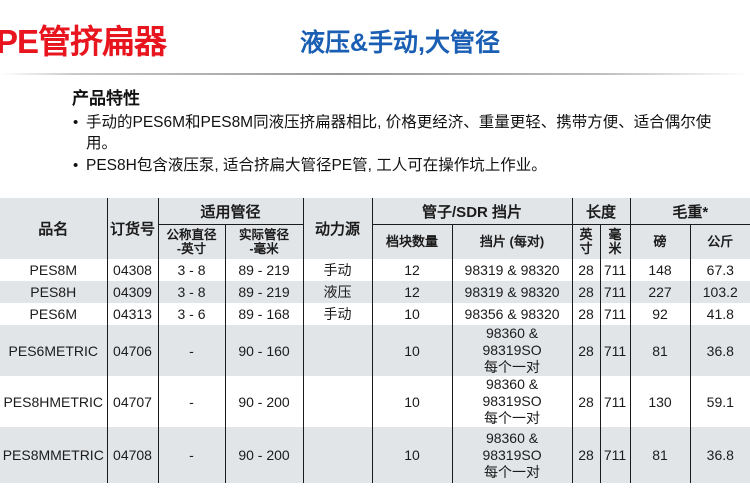 The height and width of the screenshot is (498, 750). I want to click on cell-name: PES8MMETRIC, so click(54, 455).